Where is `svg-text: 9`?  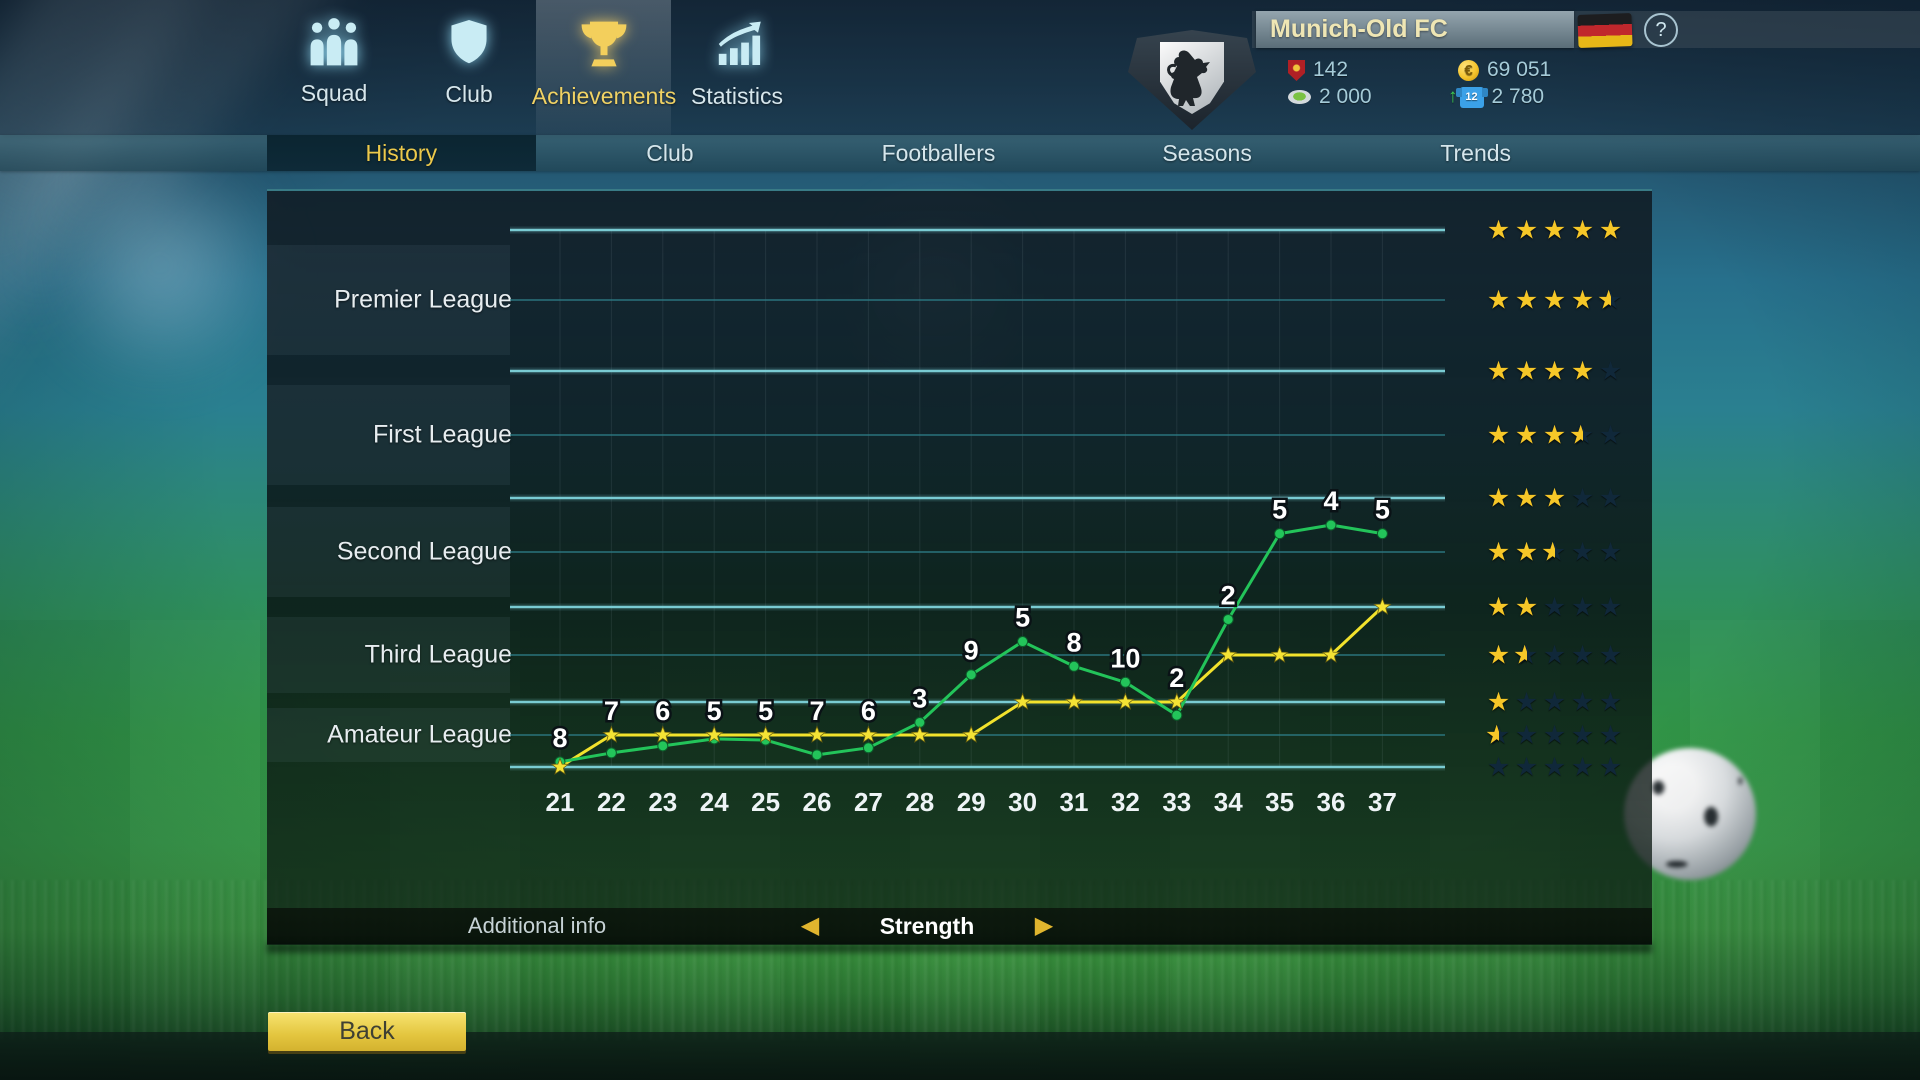
svg-text: 9 is located at coordinates (971, 651).